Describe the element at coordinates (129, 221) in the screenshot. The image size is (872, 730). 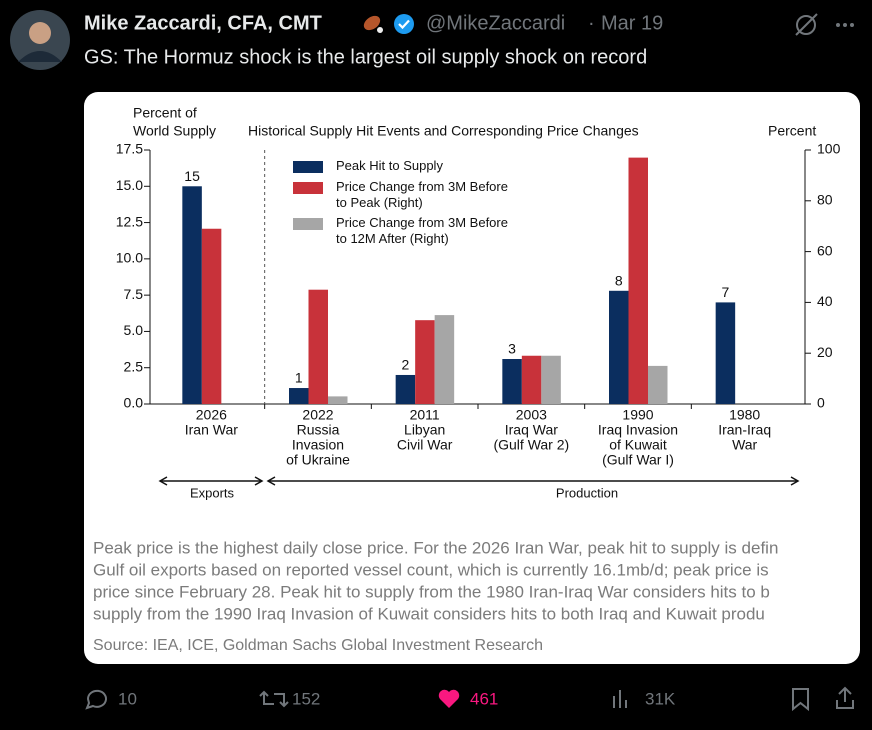
I see `y-tick-label: 12.5` at that location.